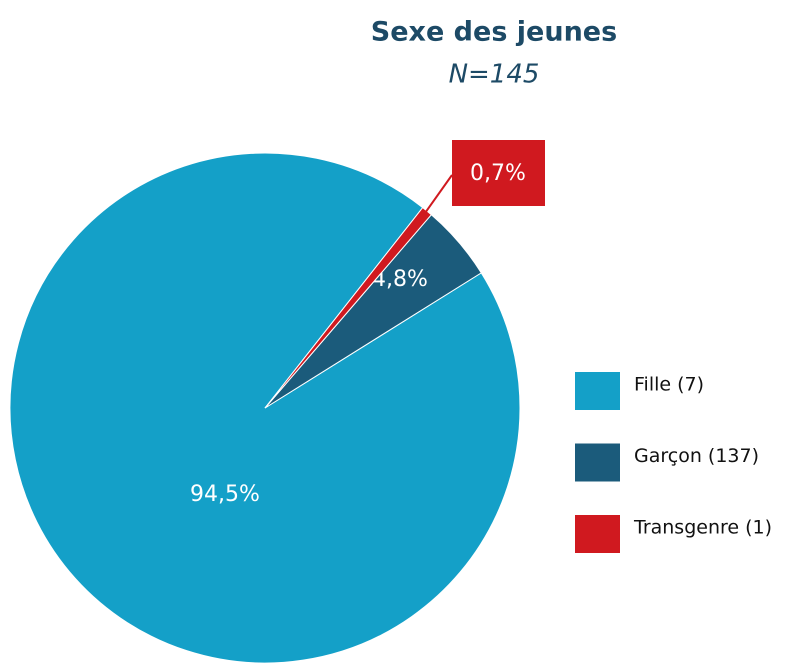 The width and height of the screenshot is (790, 665). What do you see at coordinates (494, 75) in the screenshot?
I see `chart-subtitle: N=145` at bounding box center [494, 75].